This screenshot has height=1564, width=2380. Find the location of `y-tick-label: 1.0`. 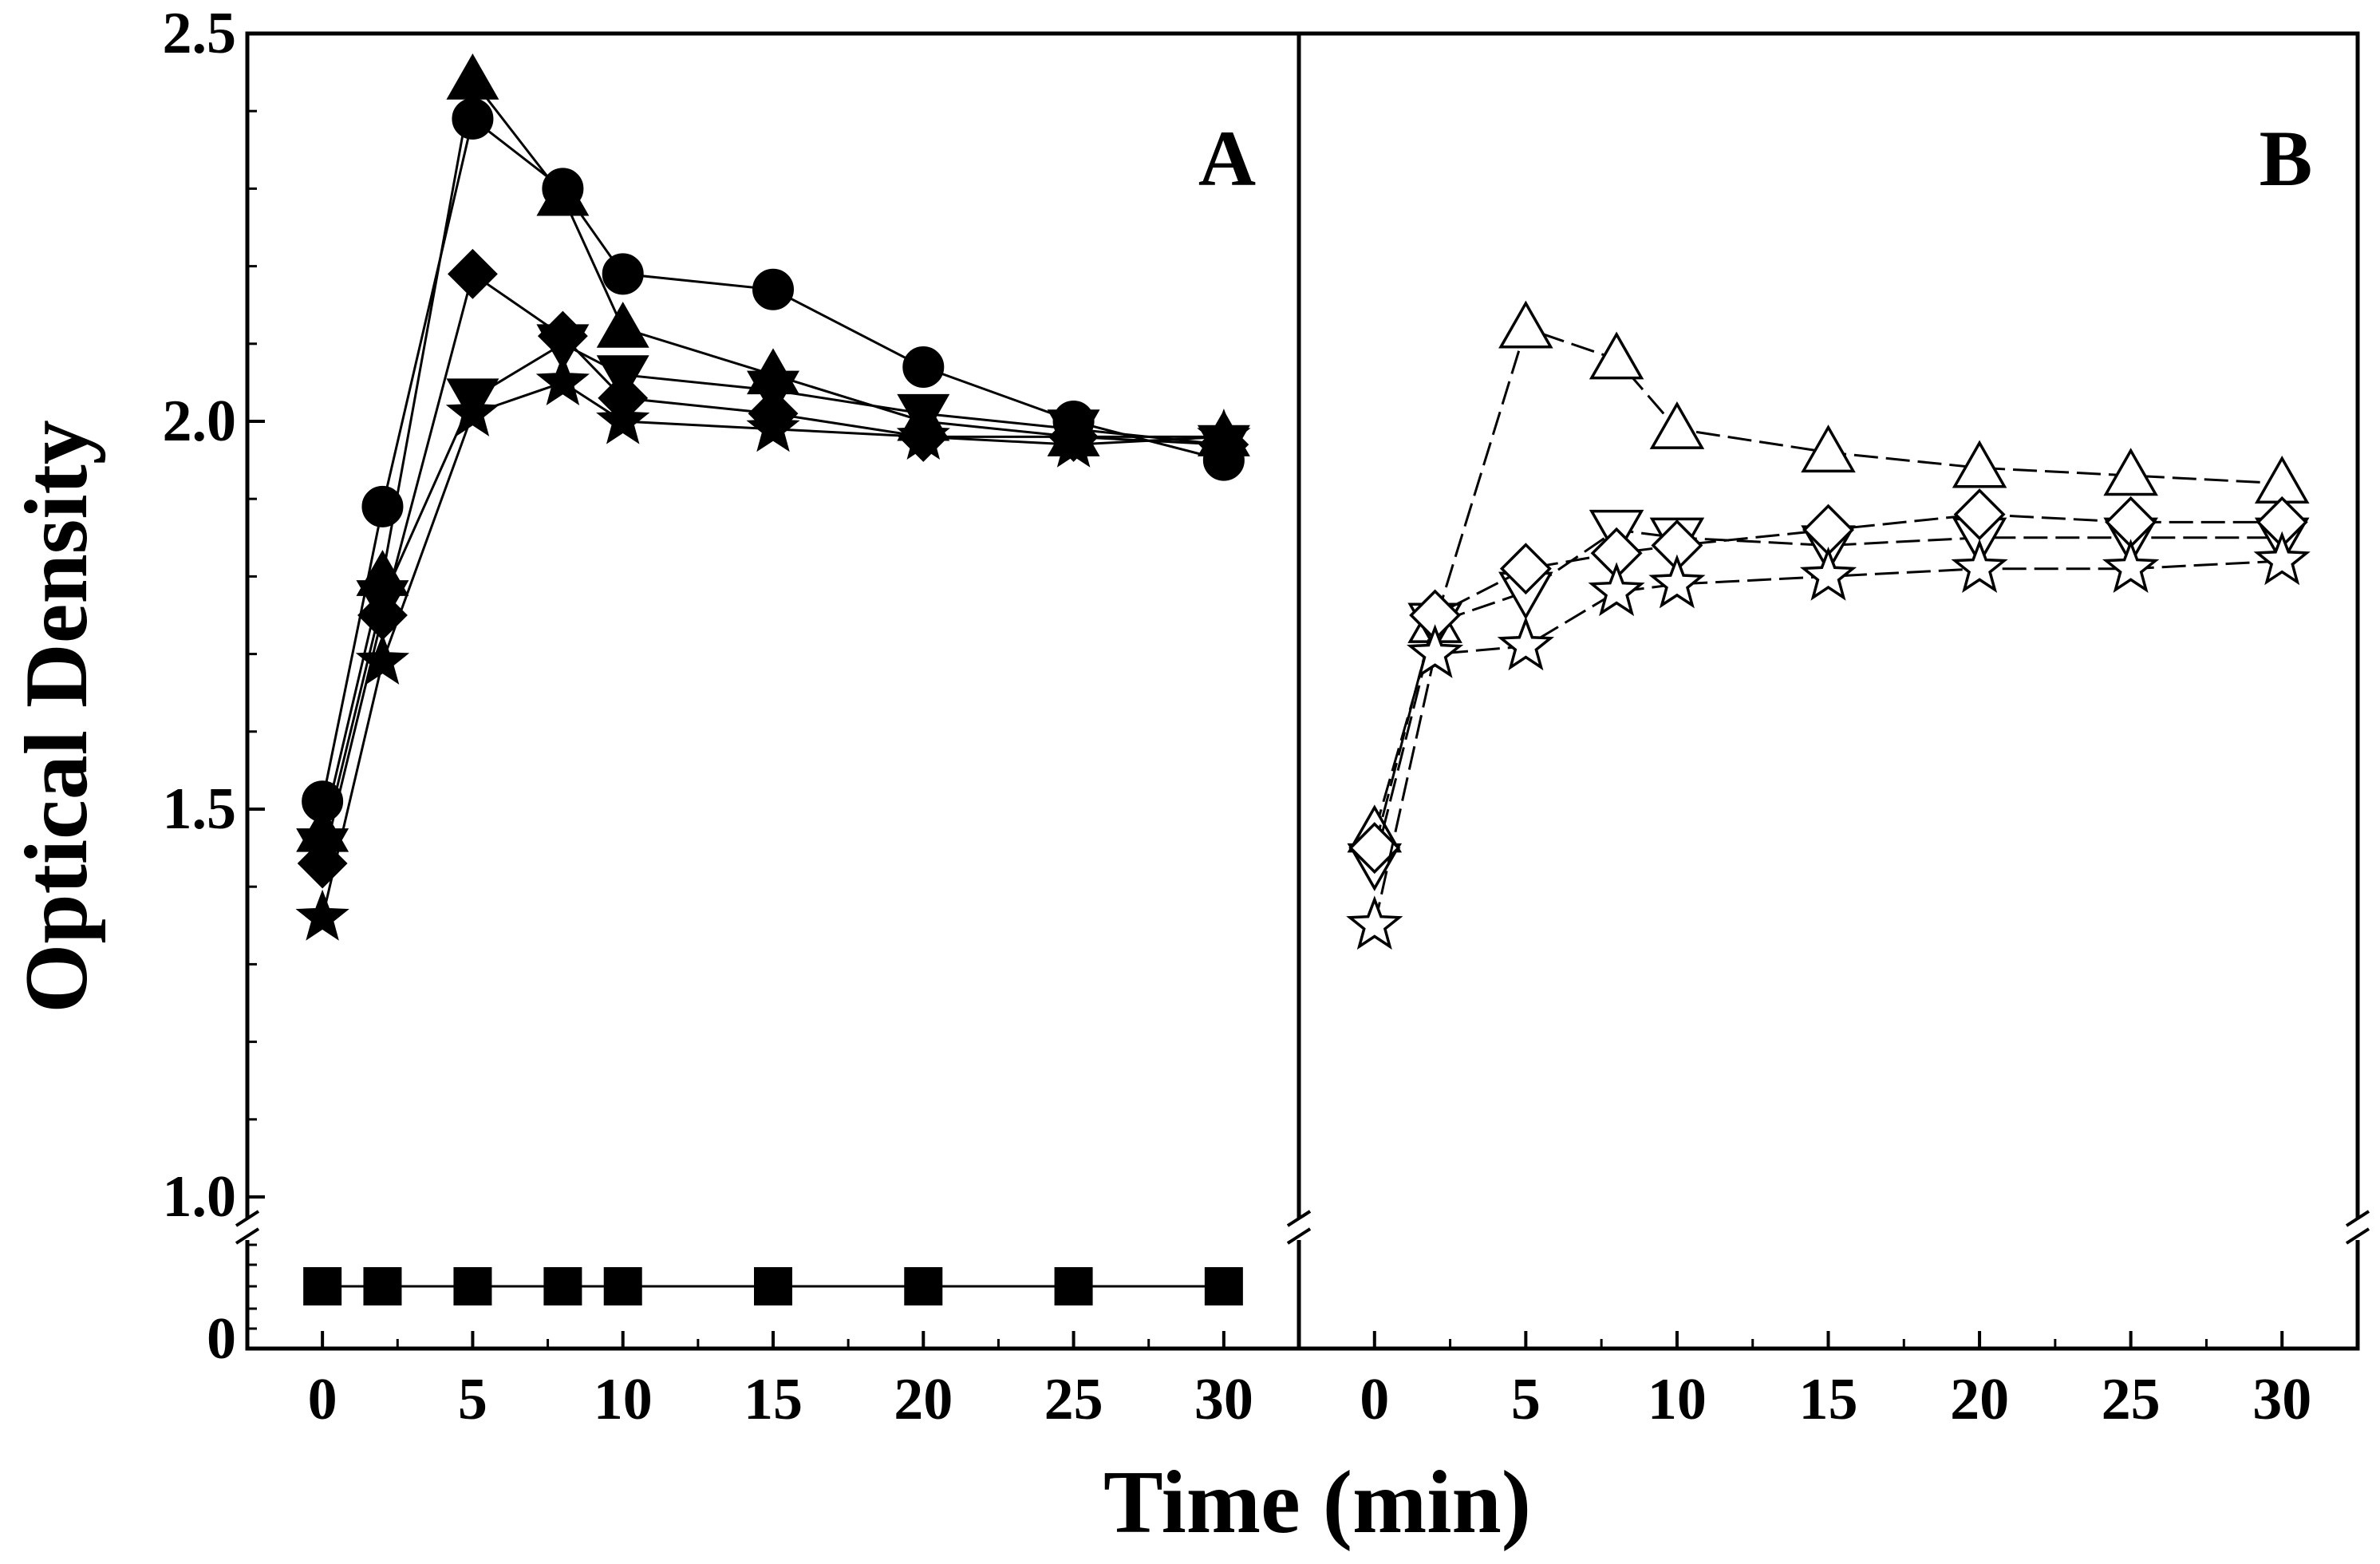

y-tick-label: 1.0 is located at coordinates (200, 1197).